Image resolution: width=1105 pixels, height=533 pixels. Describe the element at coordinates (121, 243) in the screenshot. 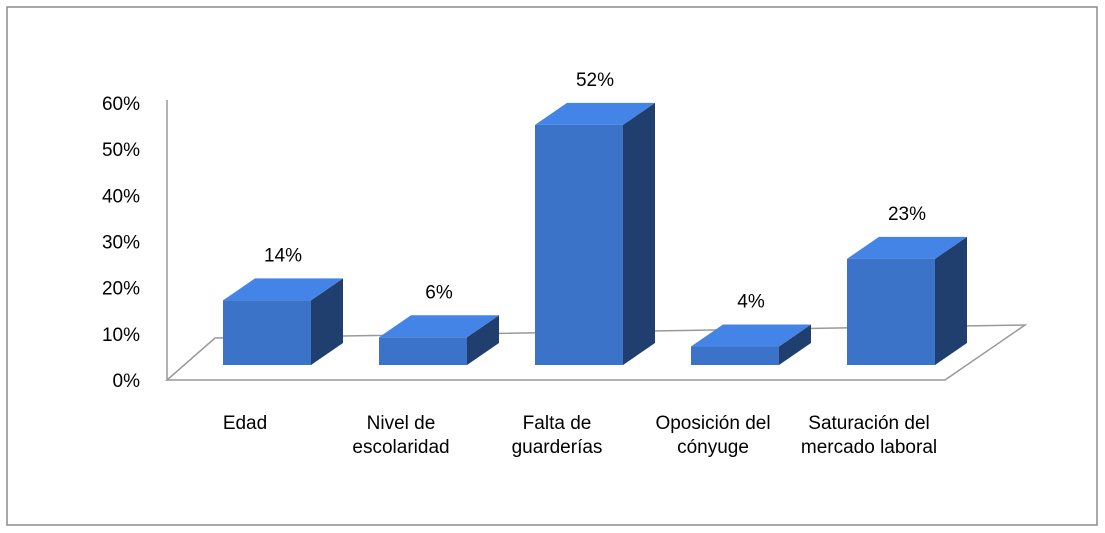

I see `y-tick-label: 30%` at that location.